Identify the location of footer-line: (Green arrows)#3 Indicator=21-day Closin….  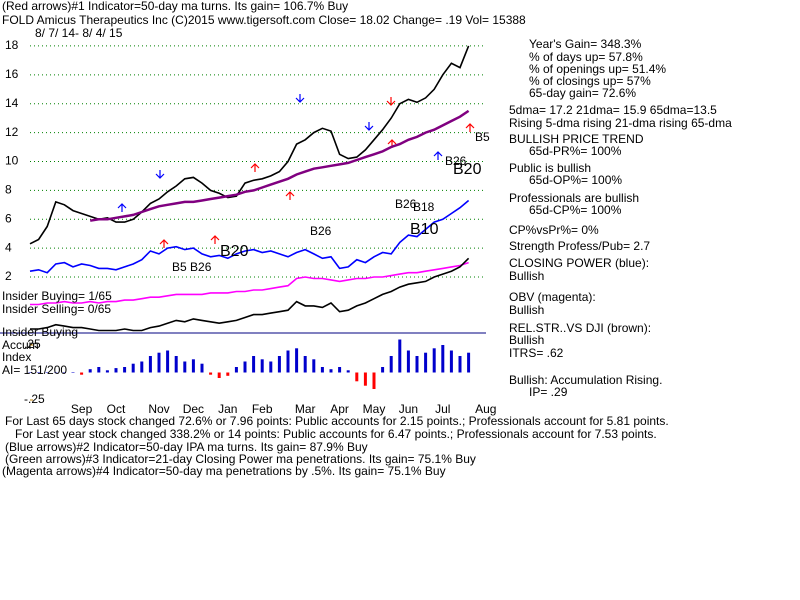
(240, 459).